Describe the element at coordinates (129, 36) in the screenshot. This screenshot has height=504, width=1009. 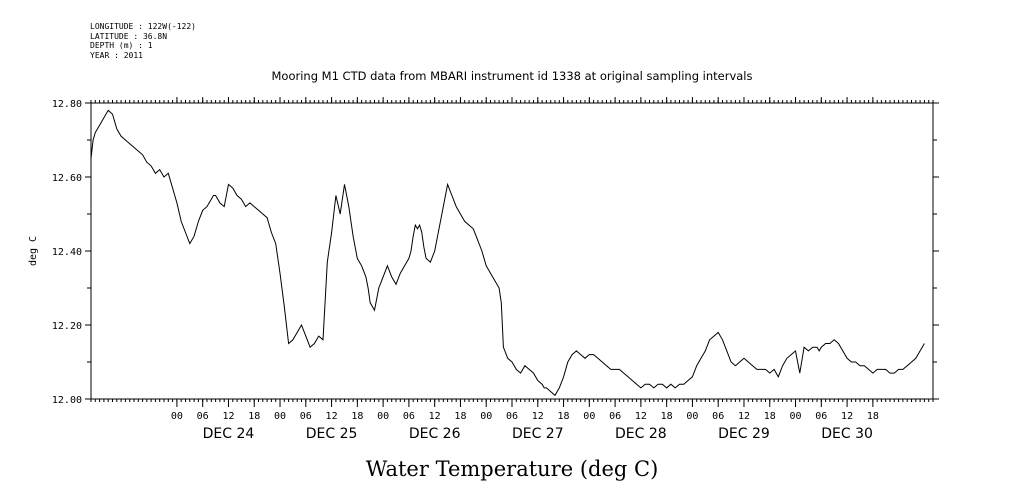
I see `latitude-text: LATITUDE : 36.8N` at that location.